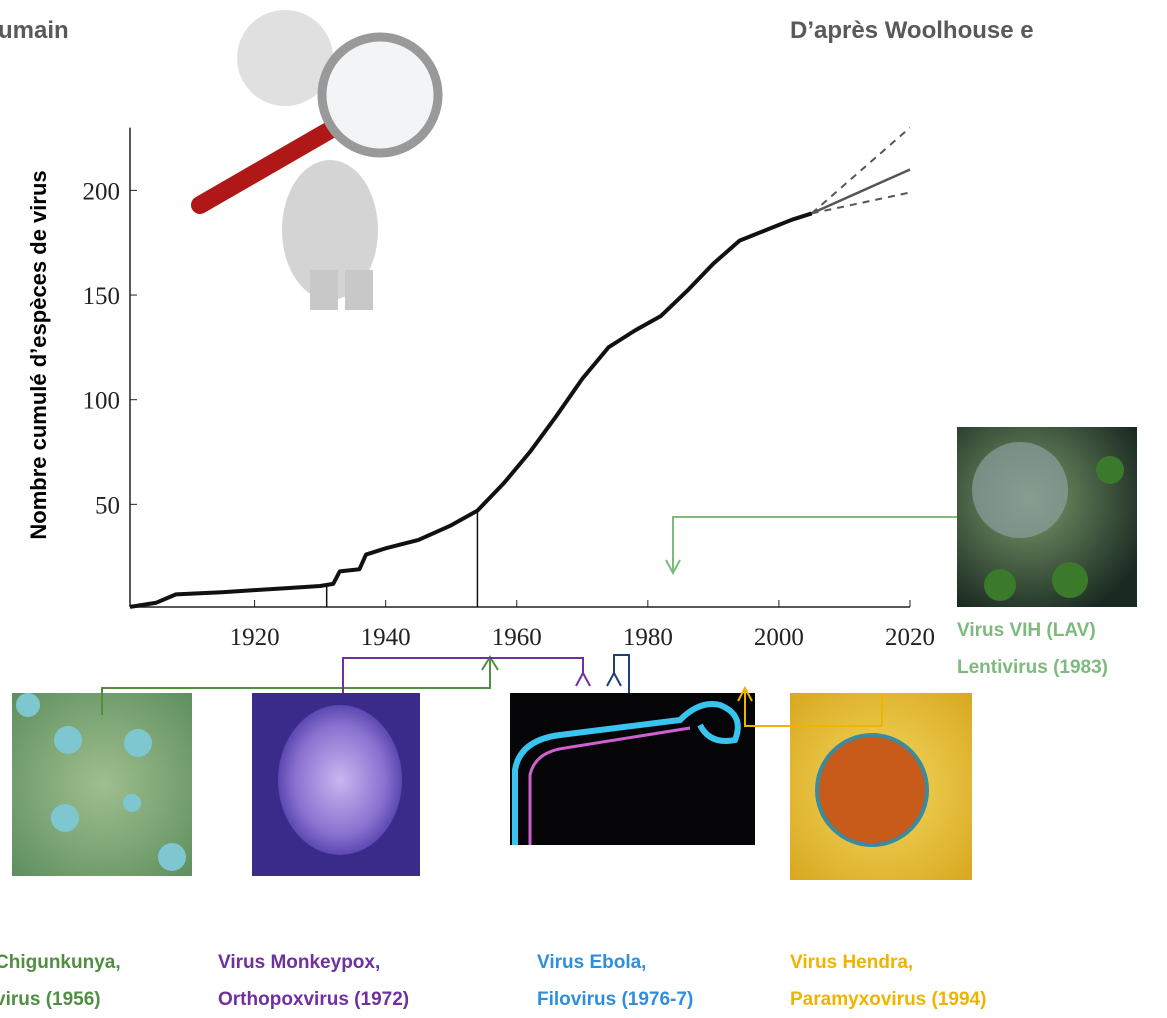  What do you see at coordinates (910, 637) in the screenshot?
I see `x-tick-label: 2020` at bounding box center [910, 637].